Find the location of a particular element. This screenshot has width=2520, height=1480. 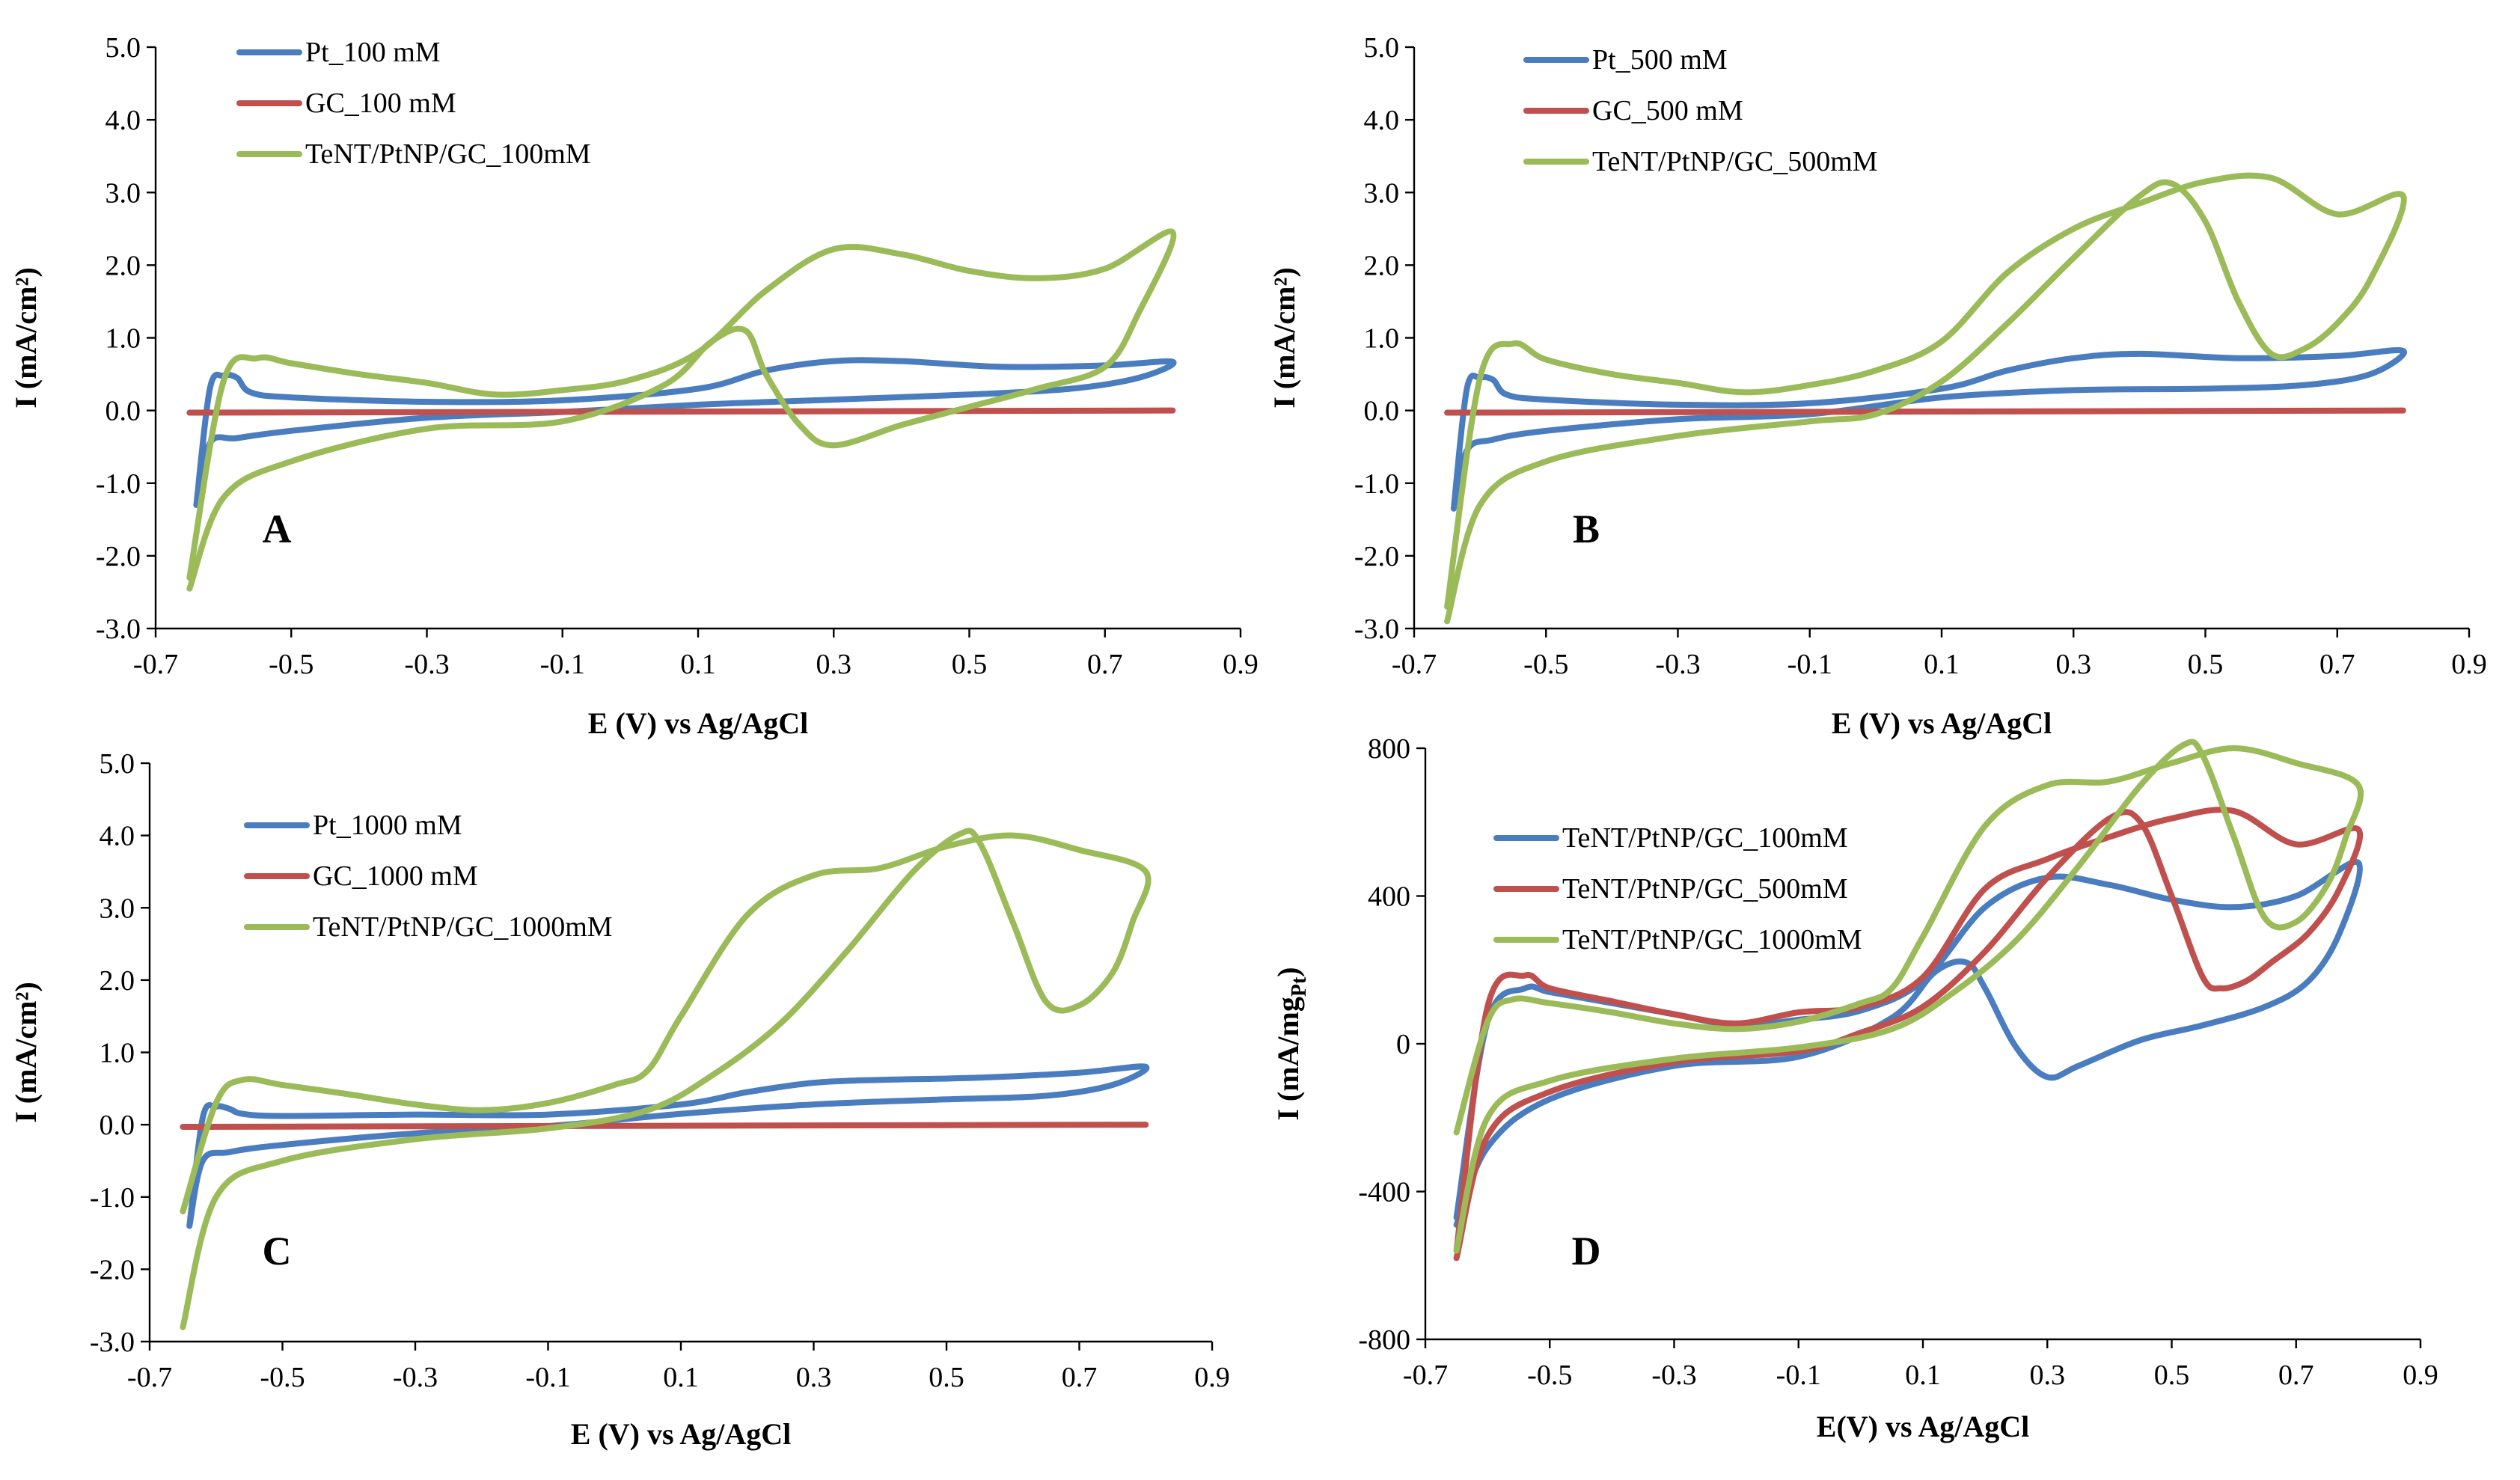

y-tick-label: 800 is located at coordinates (1389, 749).